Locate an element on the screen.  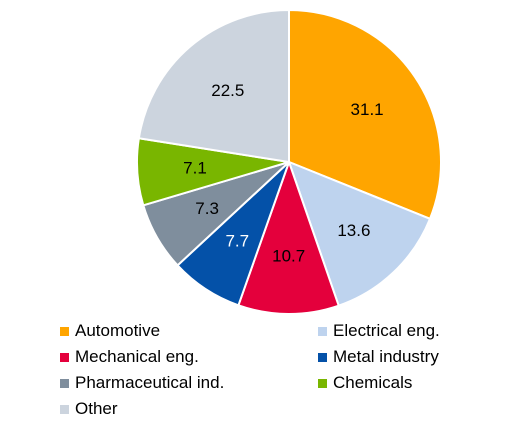
legend-label: Metal industry is located at coordinates (386, 356).